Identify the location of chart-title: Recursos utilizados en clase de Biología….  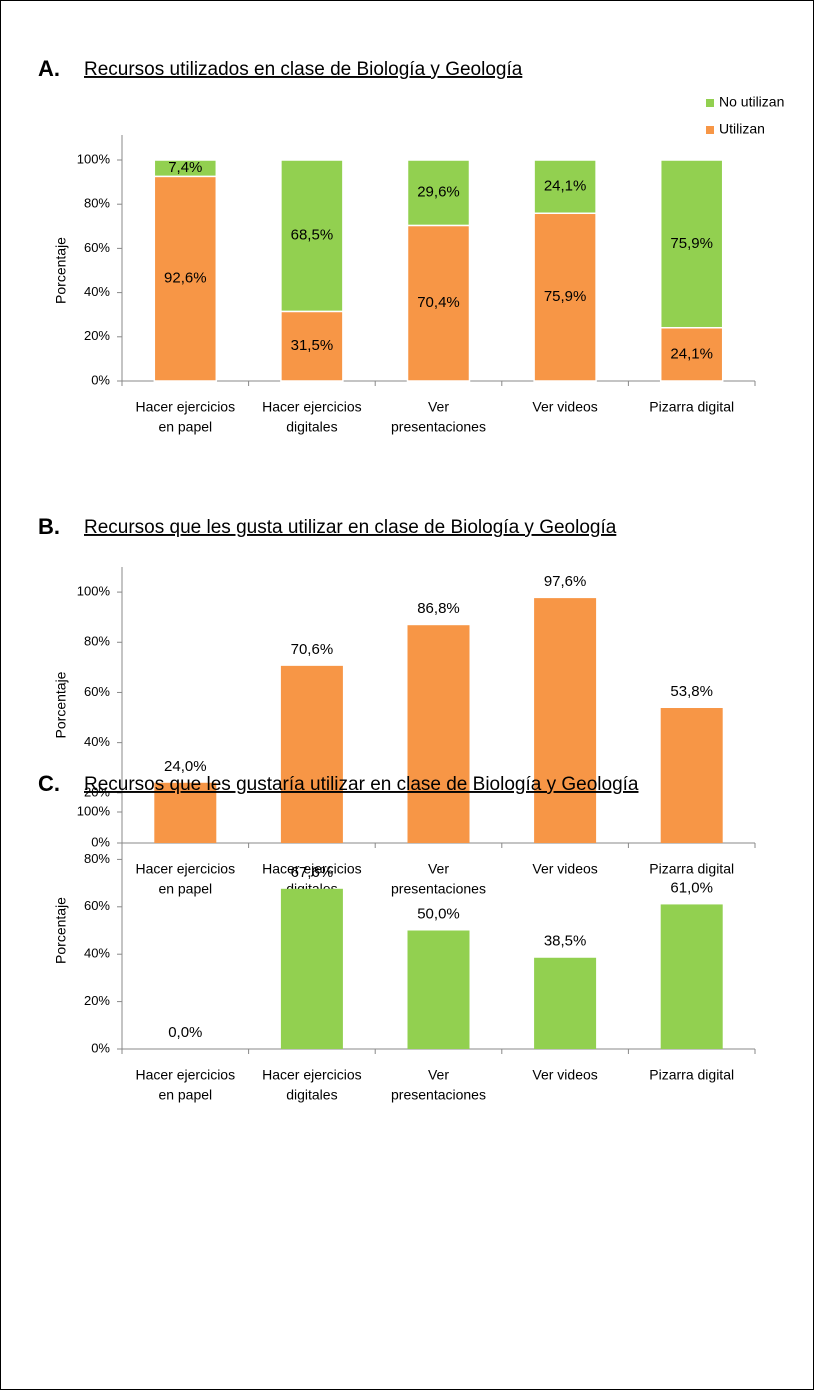
(303, 69).